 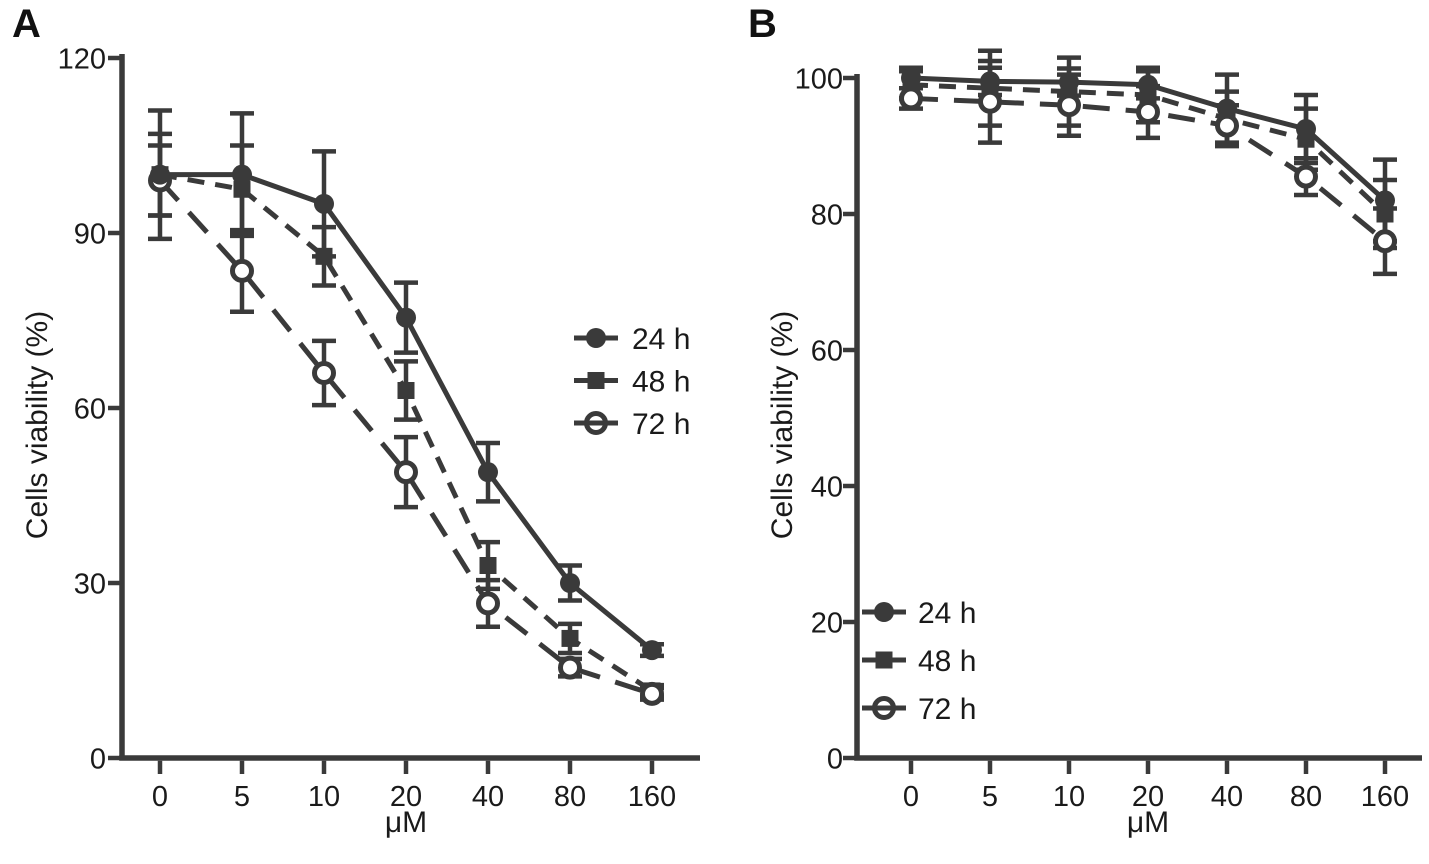 What do you see at coordinates (26, 24) in the screenshot?
I see `panel-a-letter: A` at bounding box center [26, 24].